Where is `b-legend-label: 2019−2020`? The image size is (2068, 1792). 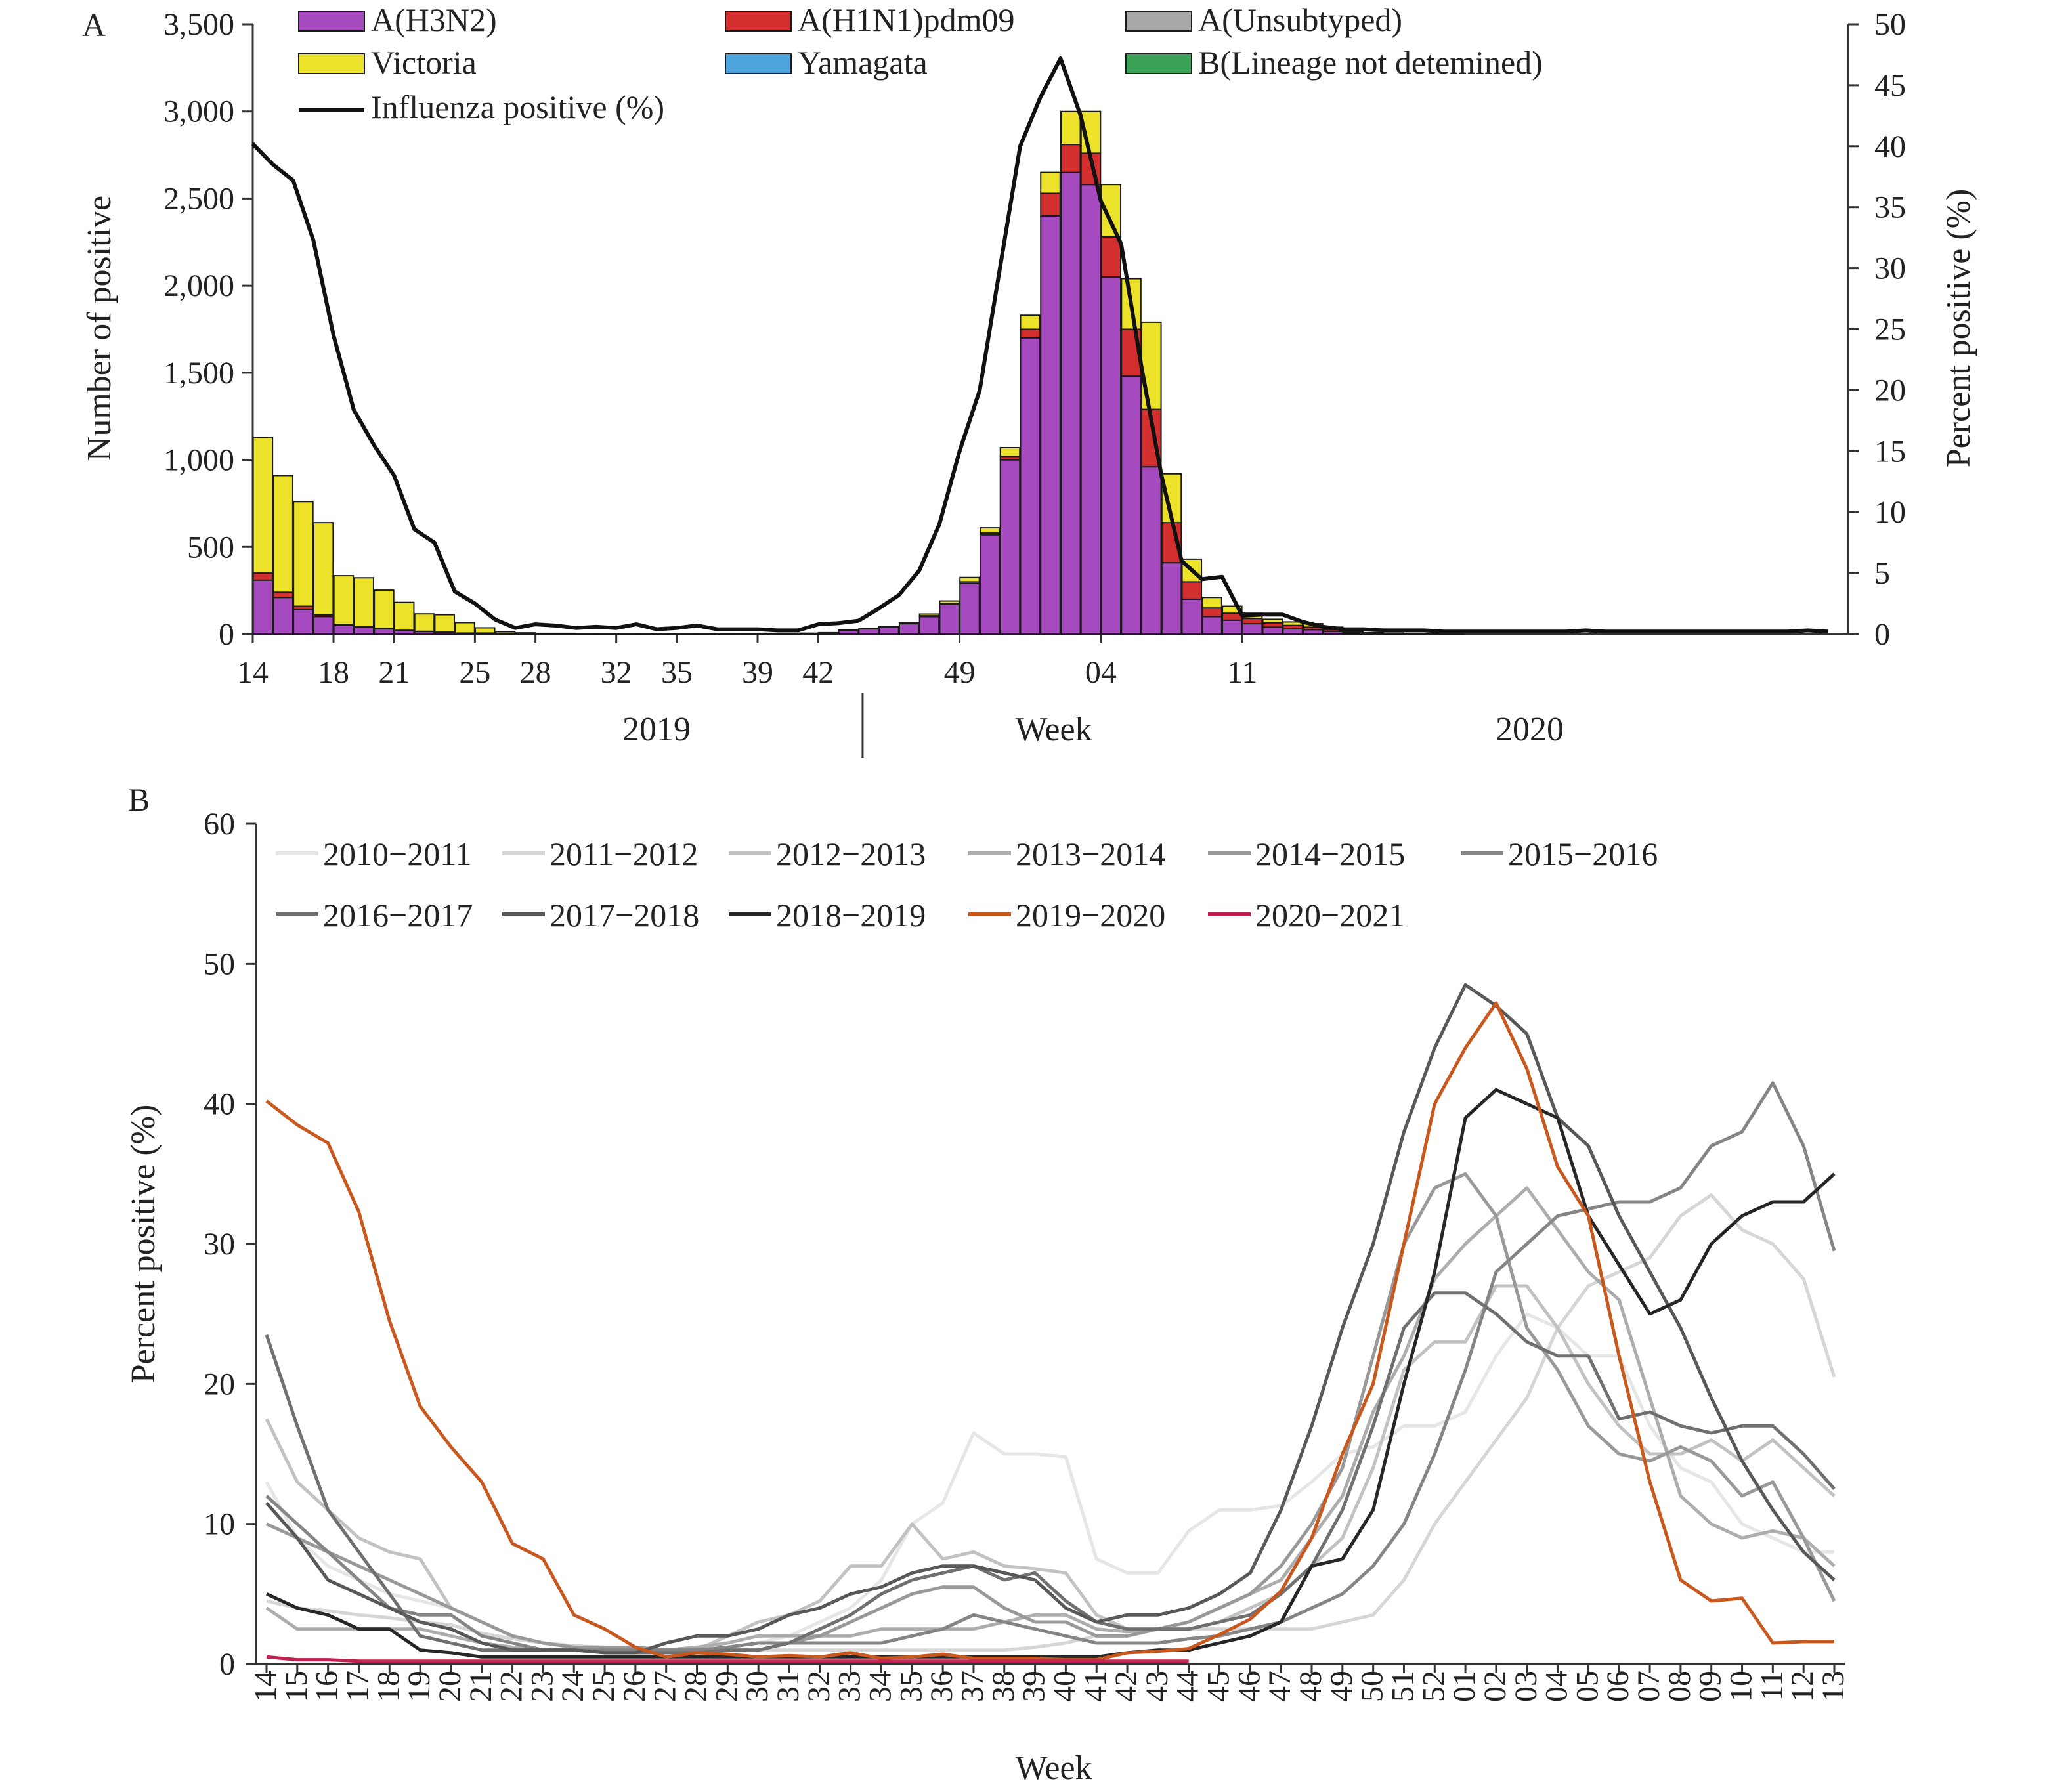
b-legend-label: 2019−2020 is located at coordinates (1090, 915).